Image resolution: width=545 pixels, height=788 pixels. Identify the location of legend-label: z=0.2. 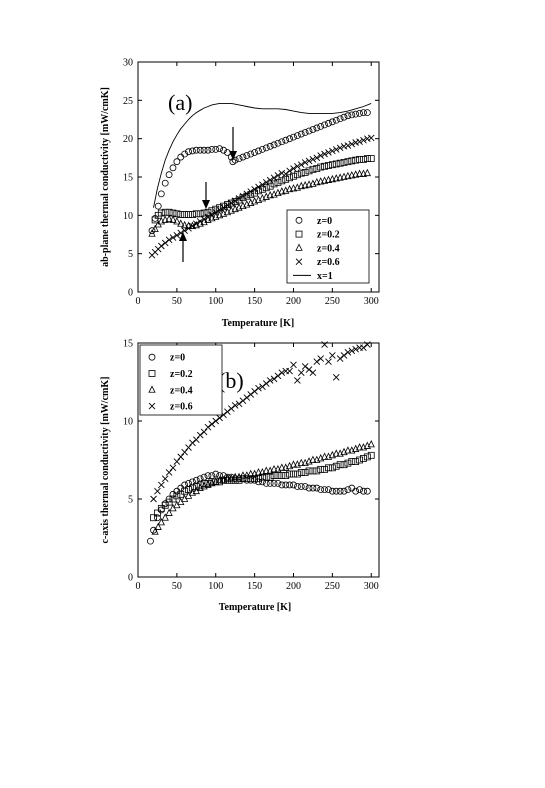
(328, 235).